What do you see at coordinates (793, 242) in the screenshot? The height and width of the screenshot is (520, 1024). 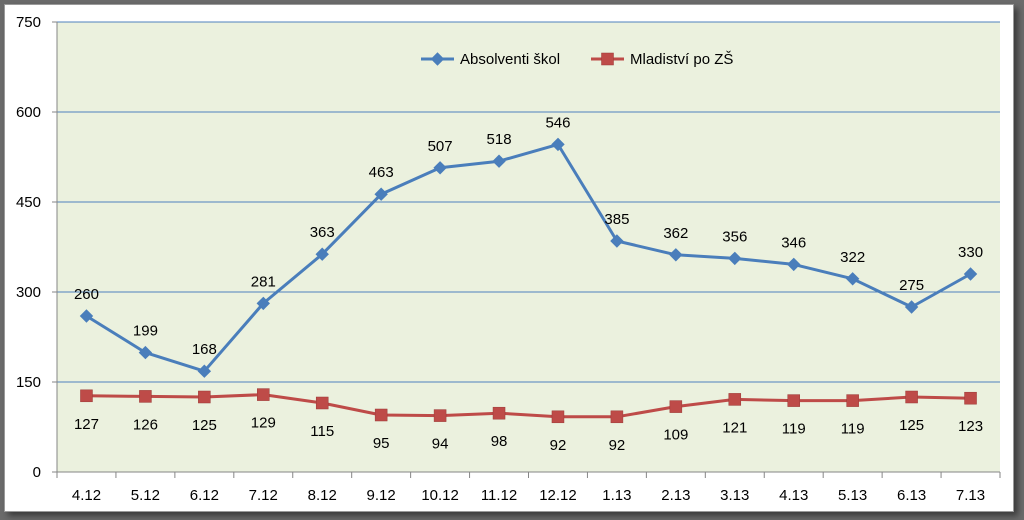 I see `data-label: 346` at bounding box center [793, 242].